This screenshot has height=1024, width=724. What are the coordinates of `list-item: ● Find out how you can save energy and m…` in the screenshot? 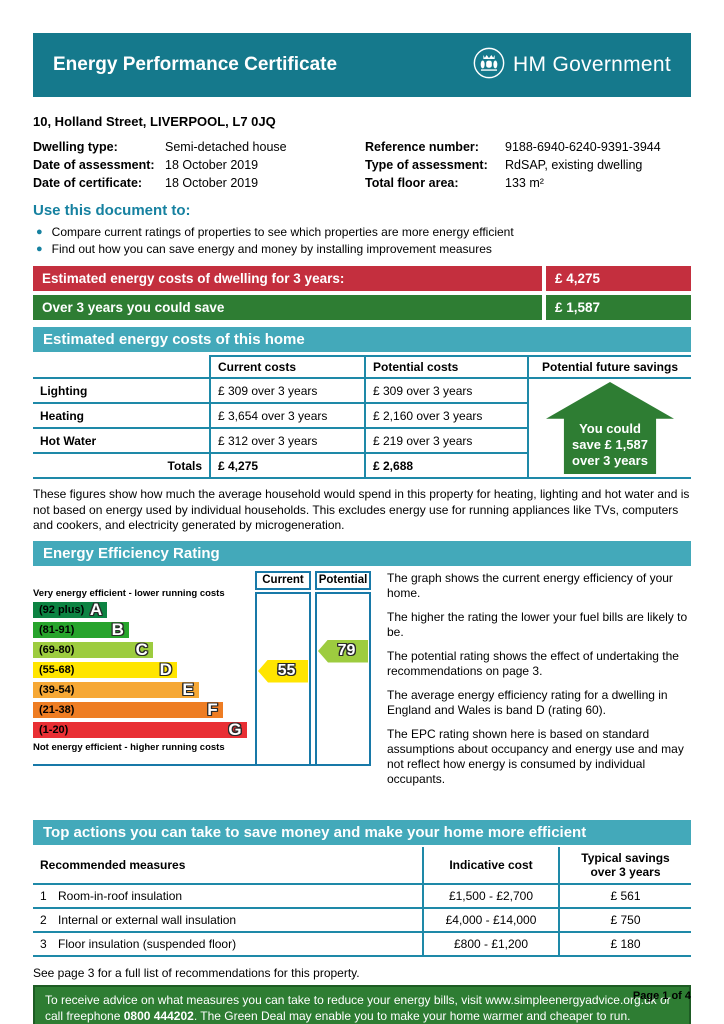 It's located at (264, 249).